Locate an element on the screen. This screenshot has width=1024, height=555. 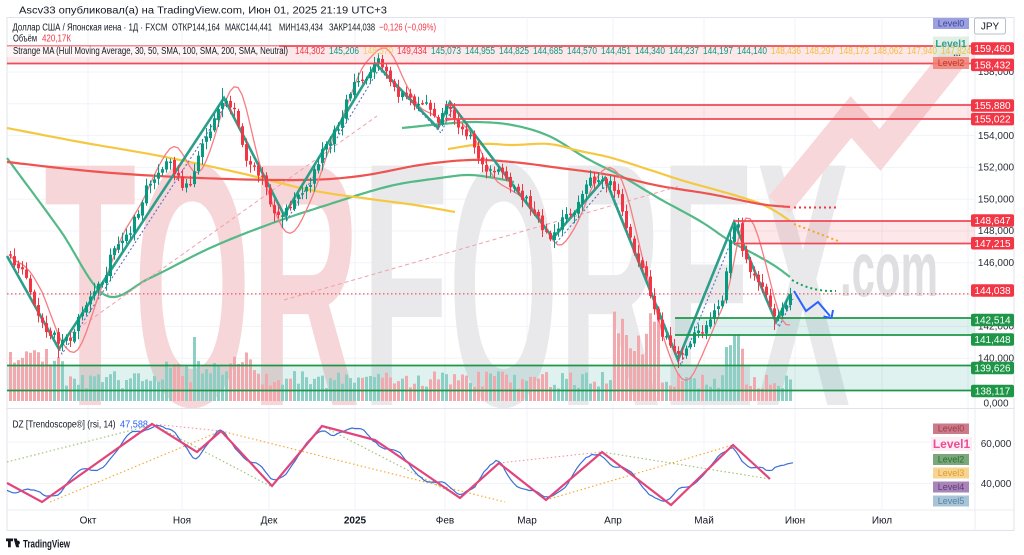
svg-text: Июн is located at coordinates (795, 521).